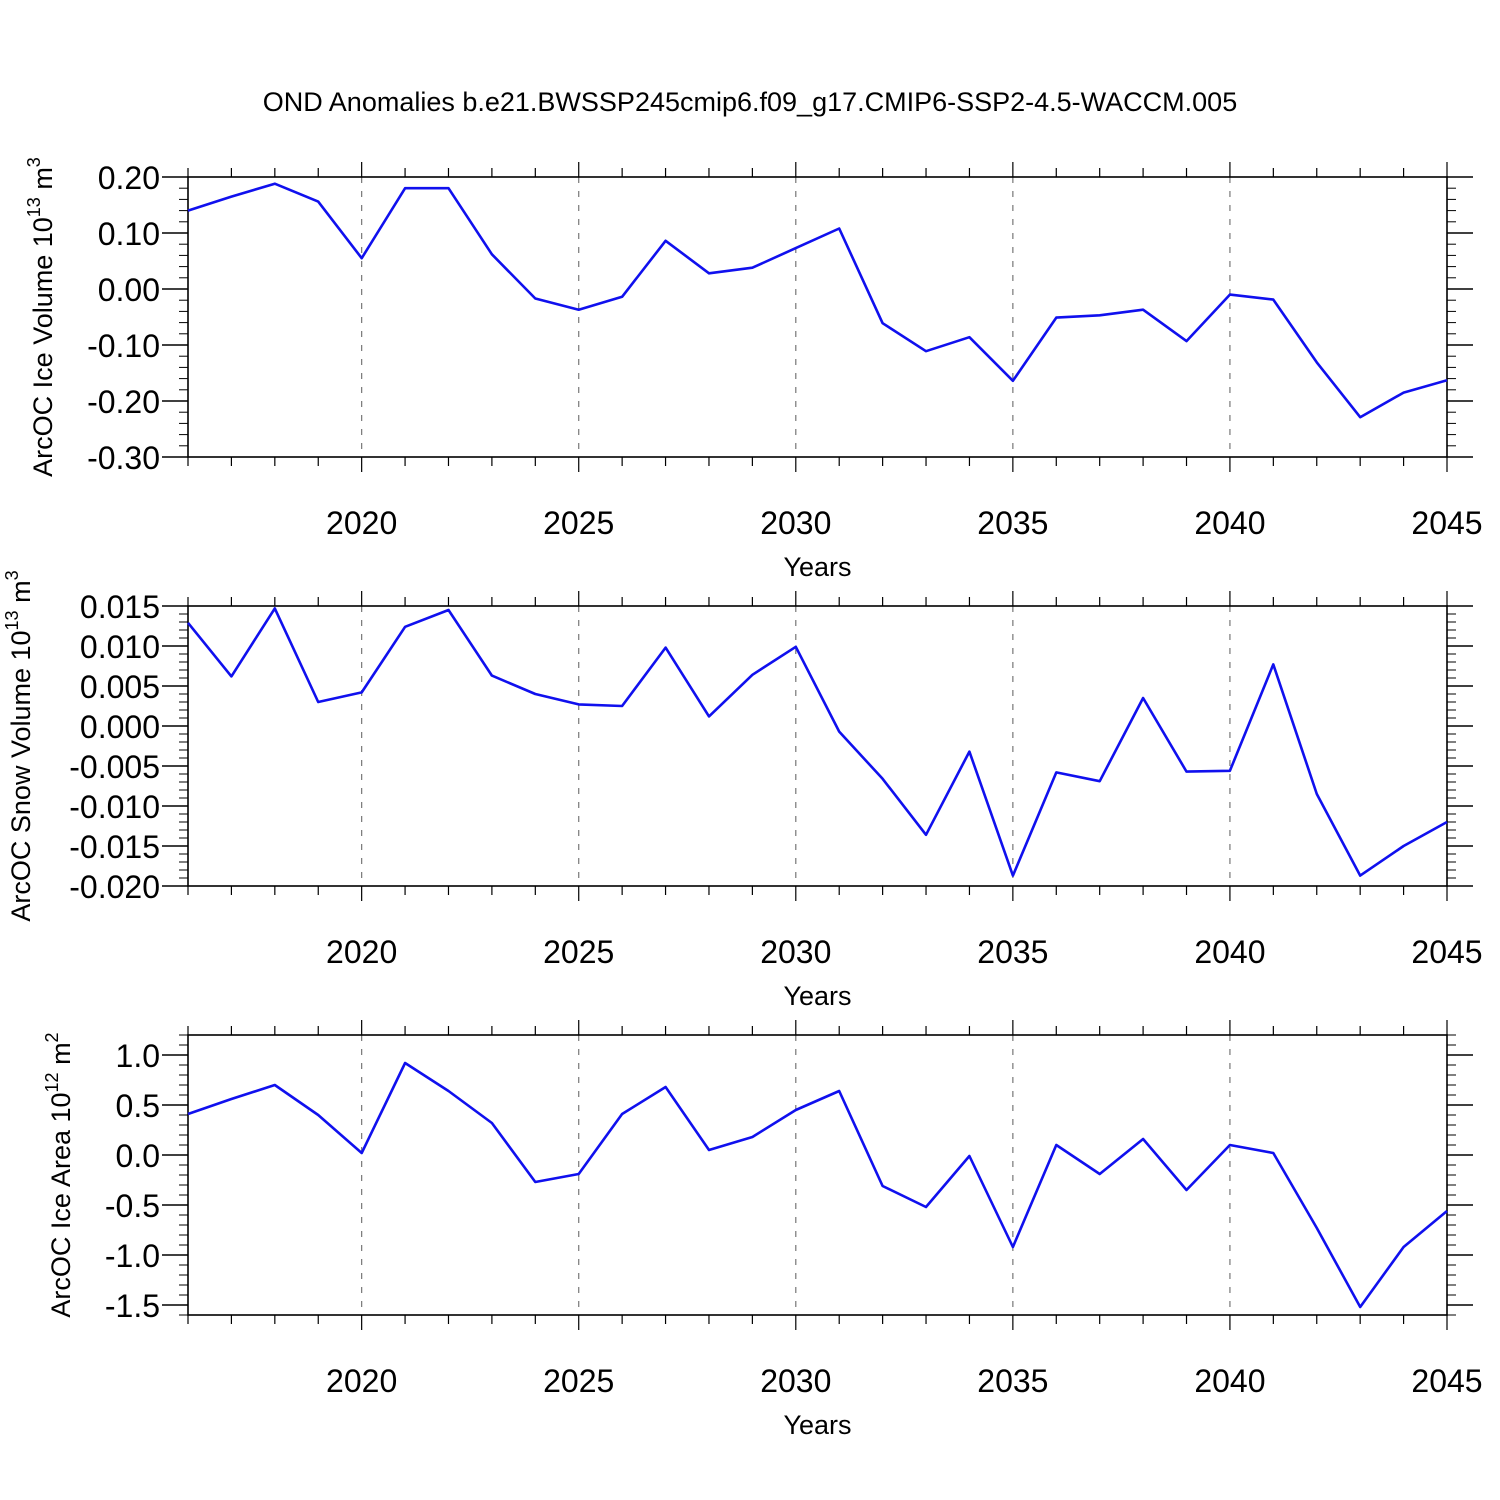 The height and width of the screenshot is (1500, 1500). I want to click on y-tick-label: 0.20, so click(129, 178).